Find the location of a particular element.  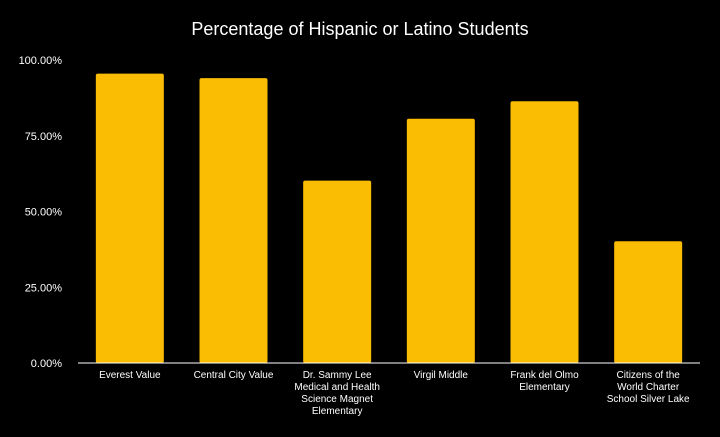

y-tick-label: 75.00% is located at coordinates (44, 137).